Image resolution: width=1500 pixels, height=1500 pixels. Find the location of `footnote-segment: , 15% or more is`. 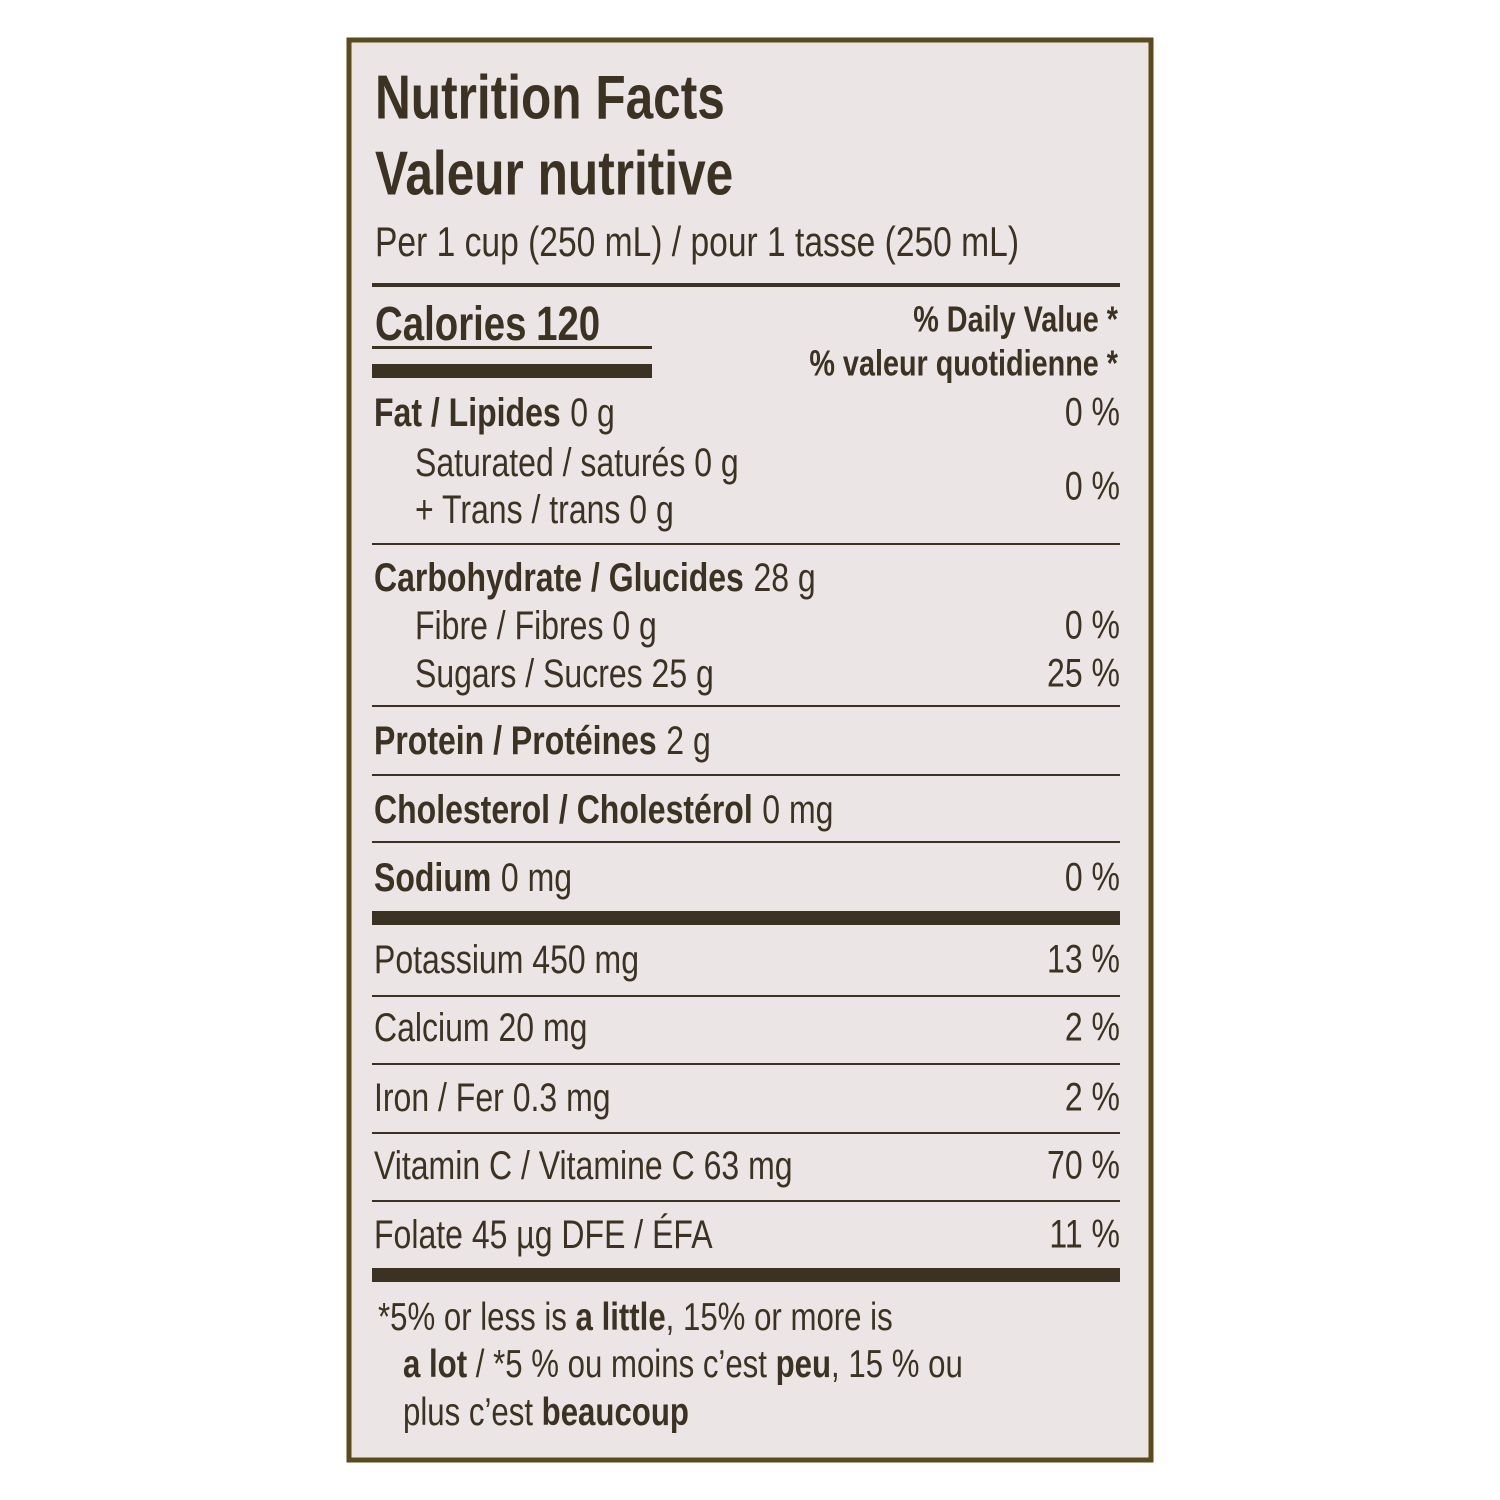

footnote-segment: , 15% or more is is located at coordinates (779, 1317).